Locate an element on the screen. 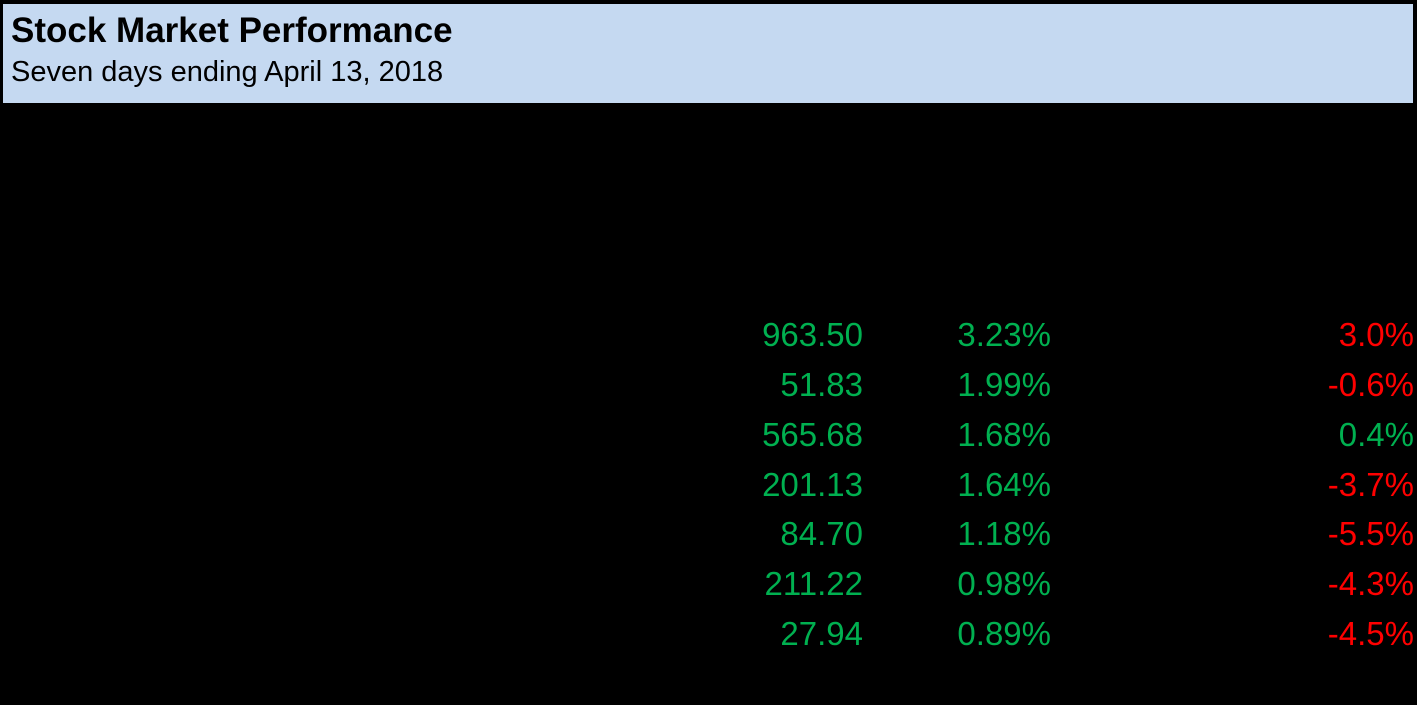 The image size is (1417, 705). table-row: 211.22 0.98% -4.3% is located at coordinates (708, 584).